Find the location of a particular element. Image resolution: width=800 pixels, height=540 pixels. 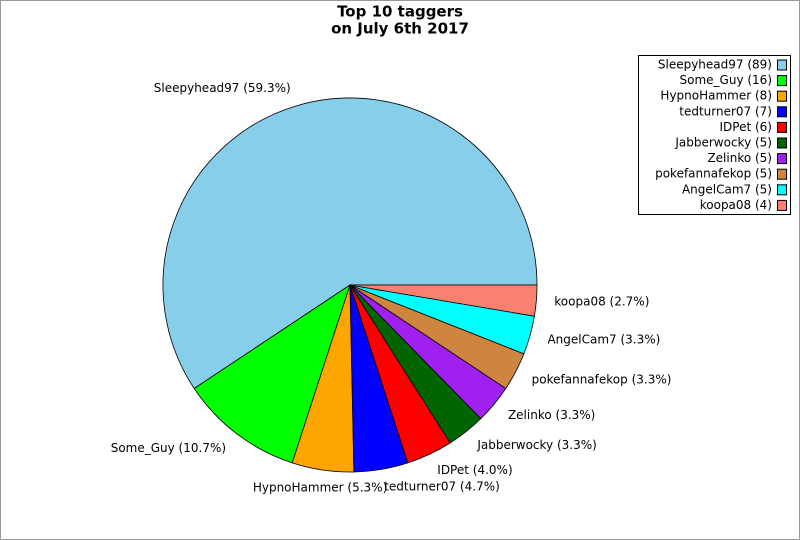

legend-label: Zelinko (5) is located at coordinates (739, 158).